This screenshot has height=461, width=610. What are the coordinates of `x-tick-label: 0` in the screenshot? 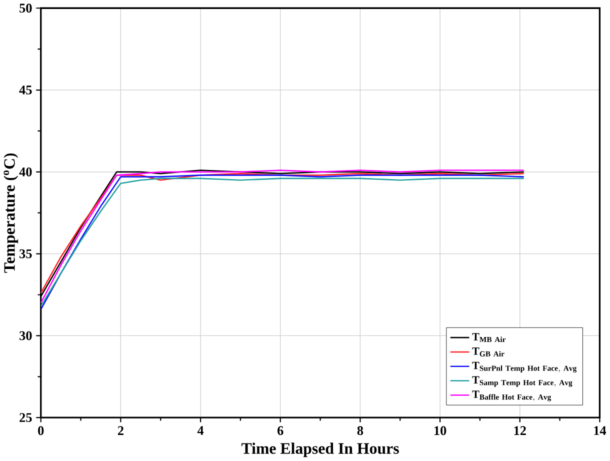 It's located at (41, 431).